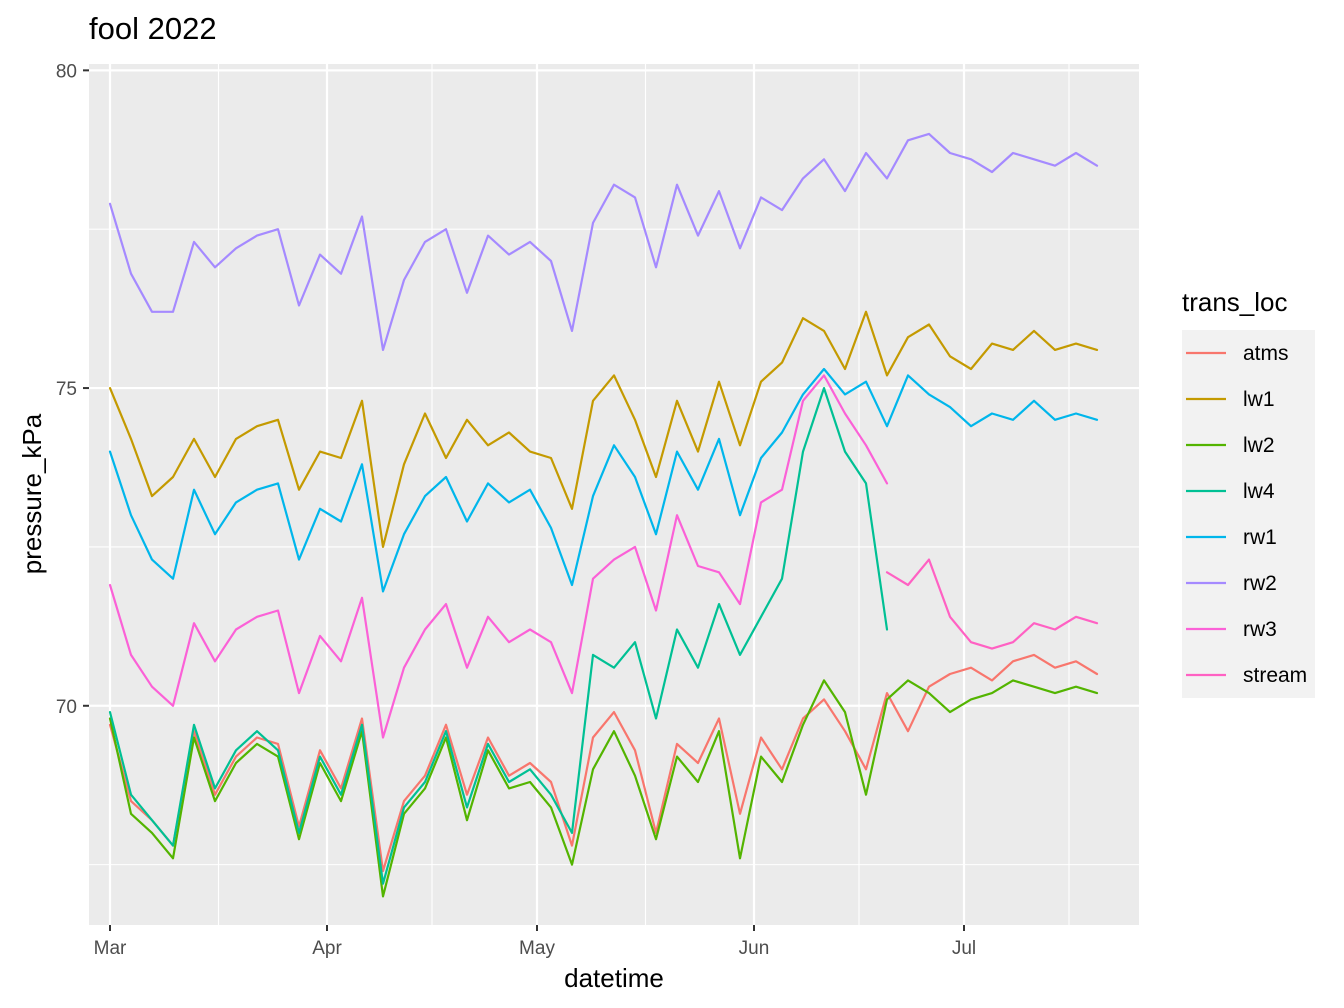 The height and width of the screenshot is (1008, 1344). What do you see at coordinates (1259, 491) in the screenshot?
I see `legend-label-lw4: lw4` at bounding box center [1259, 491].